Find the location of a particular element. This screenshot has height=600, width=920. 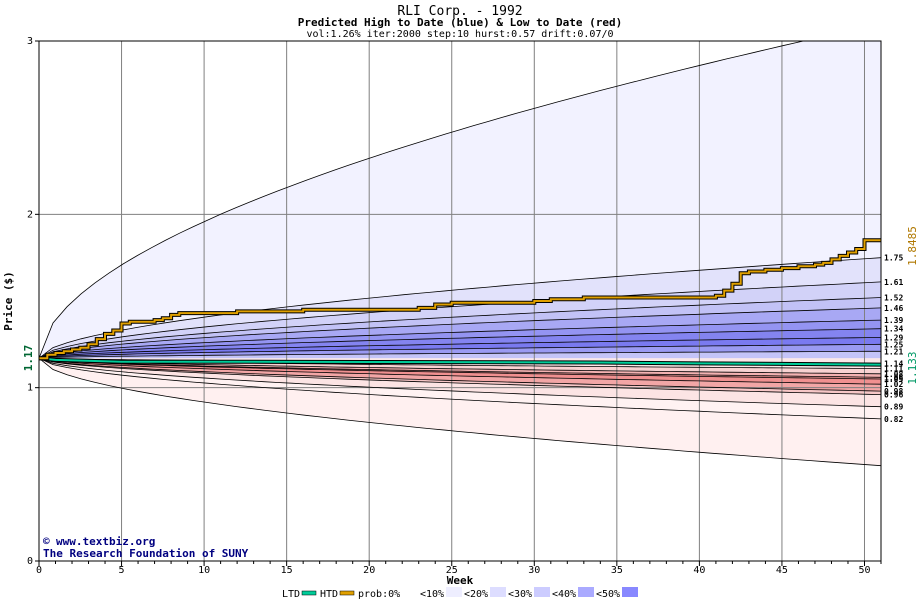

x-tick-label: 10 is located at coordinates (204, 570).